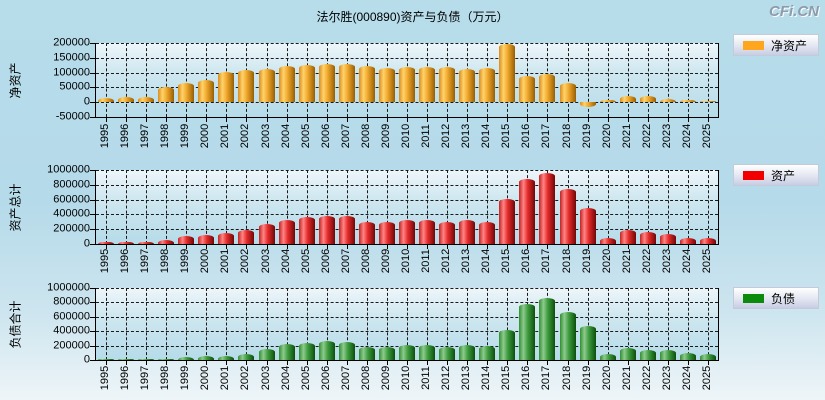 This screenshot has height=400, width=825. What do you see at coordinates (783, 298) in the screenshot?
I see `legend-label: 负债` at bounding box center [783, 298].